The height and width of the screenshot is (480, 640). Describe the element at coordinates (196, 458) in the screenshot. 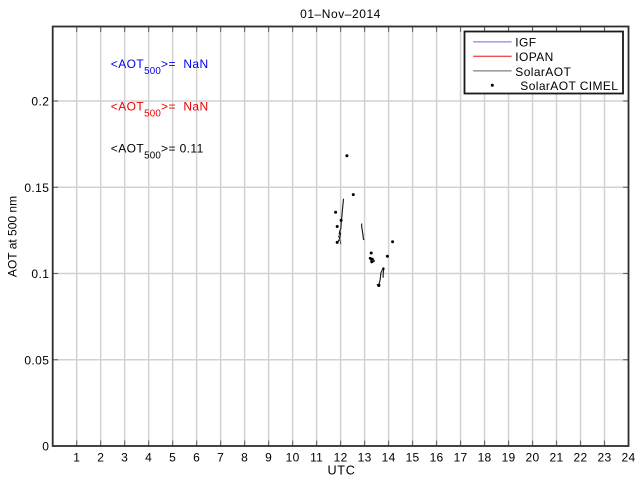

I see `svg-text: 6` at that location.